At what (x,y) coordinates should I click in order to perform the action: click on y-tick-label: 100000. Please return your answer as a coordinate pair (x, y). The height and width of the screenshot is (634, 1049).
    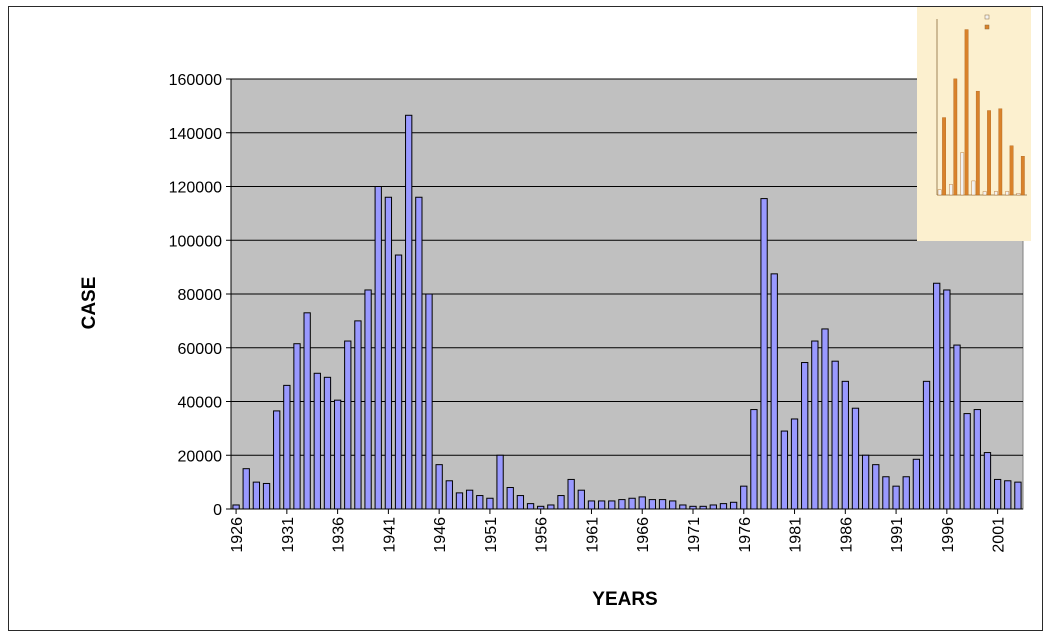
    Looking at the image, I should click on (195, 241).